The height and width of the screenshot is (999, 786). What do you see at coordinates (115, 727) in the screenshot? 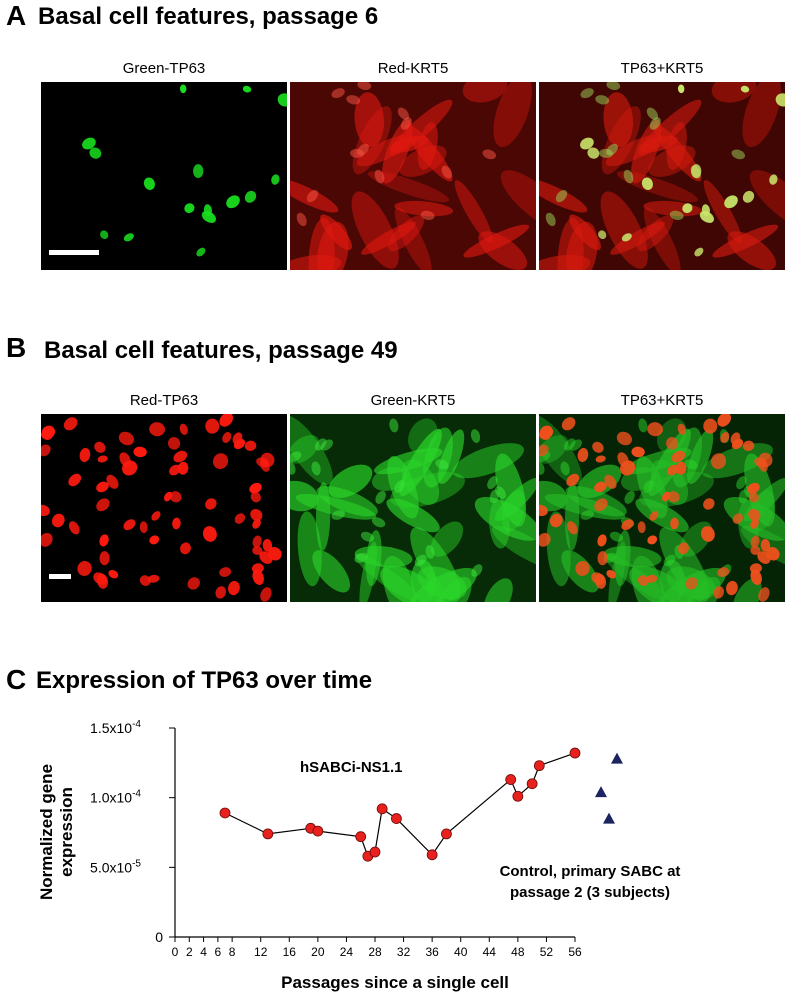
I see `y-tick-label: 1.5x10⁻⁴` at bounding box center [115, 727].